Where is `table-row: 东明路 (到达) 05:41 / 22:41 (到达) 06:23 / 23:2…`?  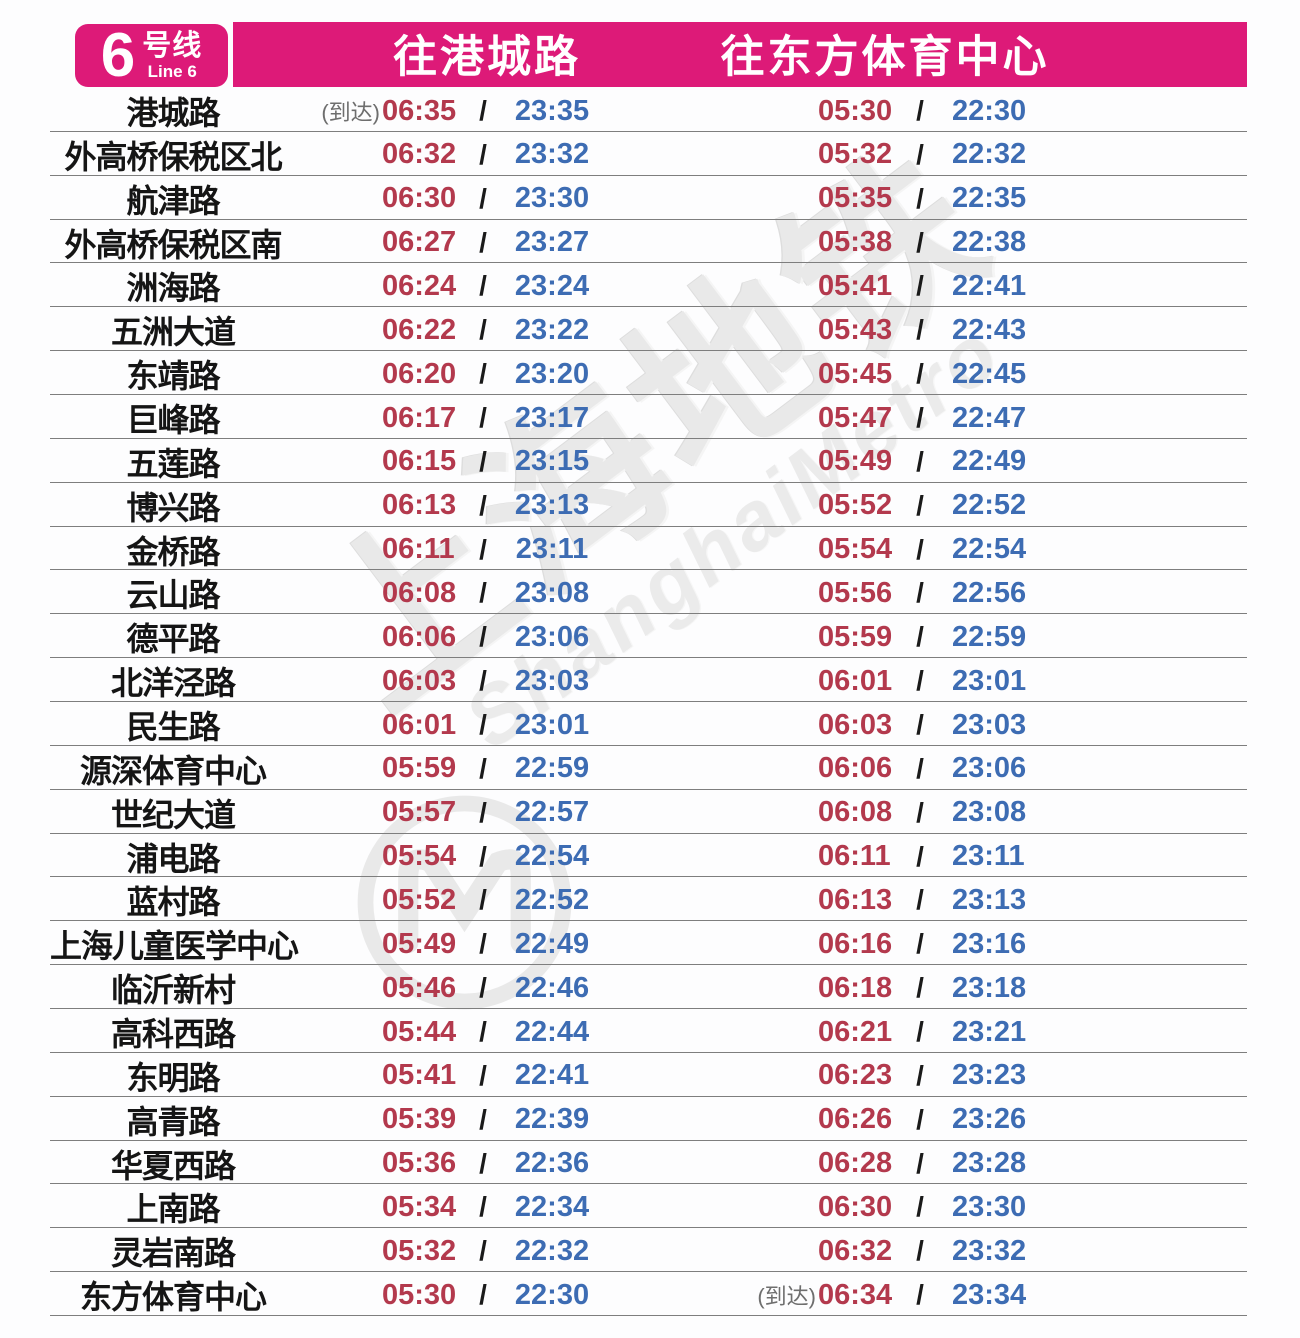
table-row: 东明路 (到达) 05:41 / 22:41 (到达) 06:23 / 23:2… is located at coordinates (648, 1075).